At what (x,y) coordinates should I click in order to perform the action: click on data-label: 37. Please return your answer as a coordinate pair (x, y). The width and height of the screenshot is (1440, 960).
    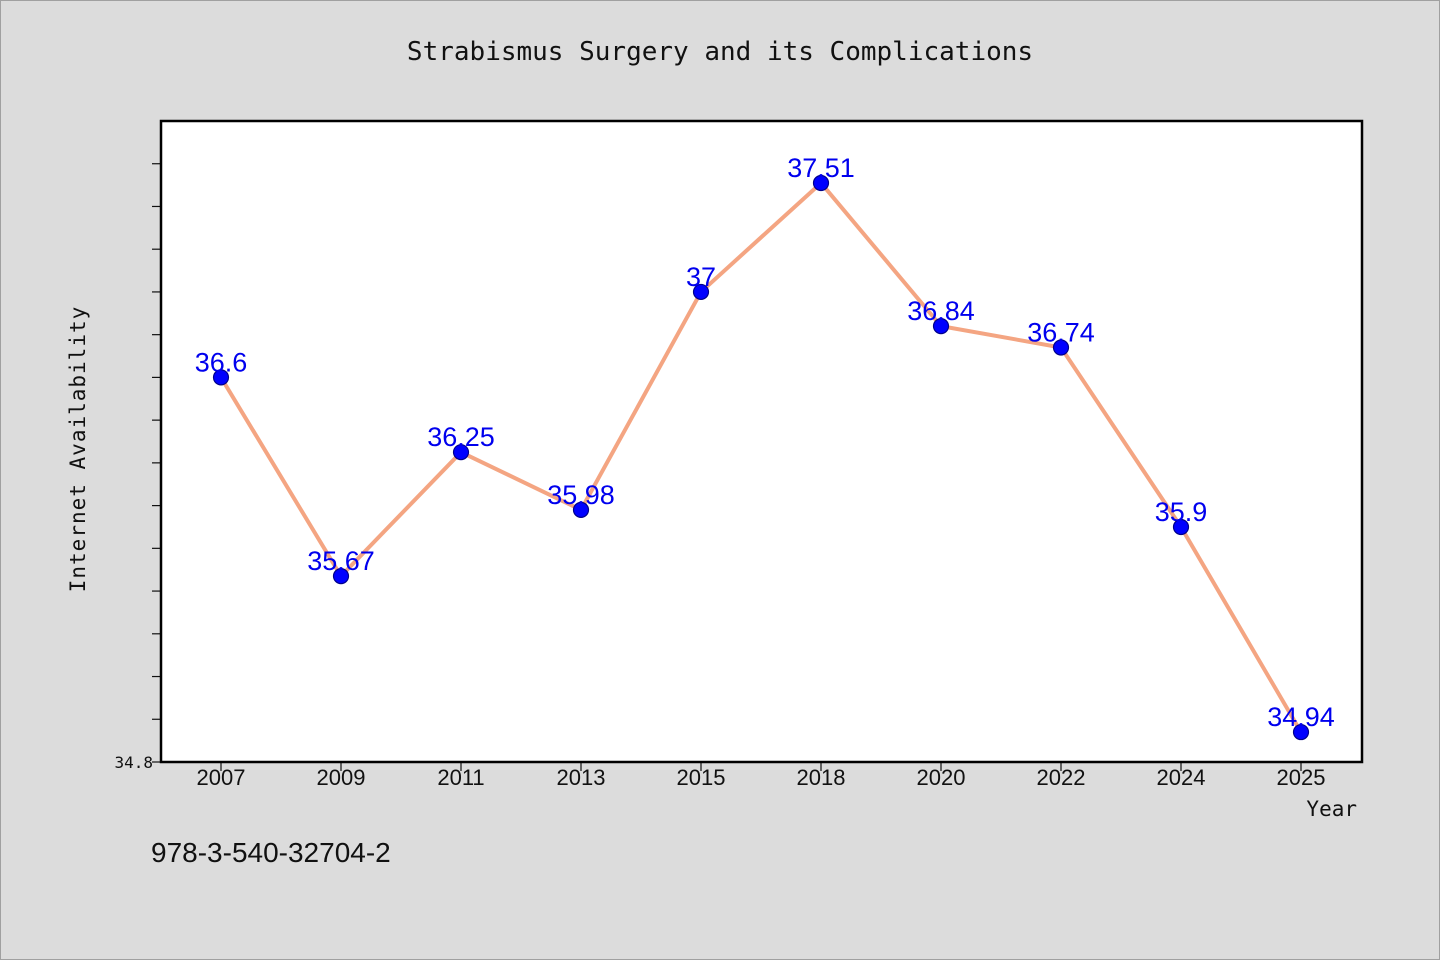
    Looking at the image, I should click on (701, 277).